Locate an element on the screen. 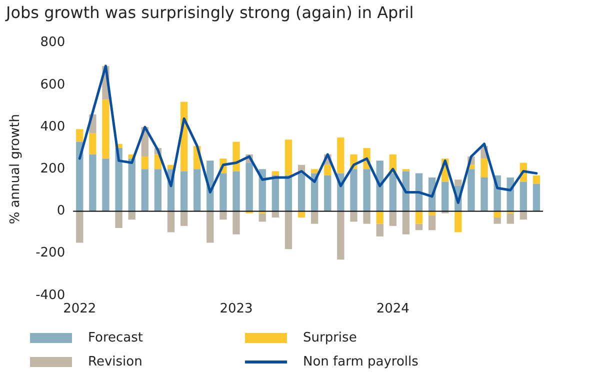 The width and height of the screenshot is (603, 387). y-axis-title: % annual growth is located at coordinates (16, 169).